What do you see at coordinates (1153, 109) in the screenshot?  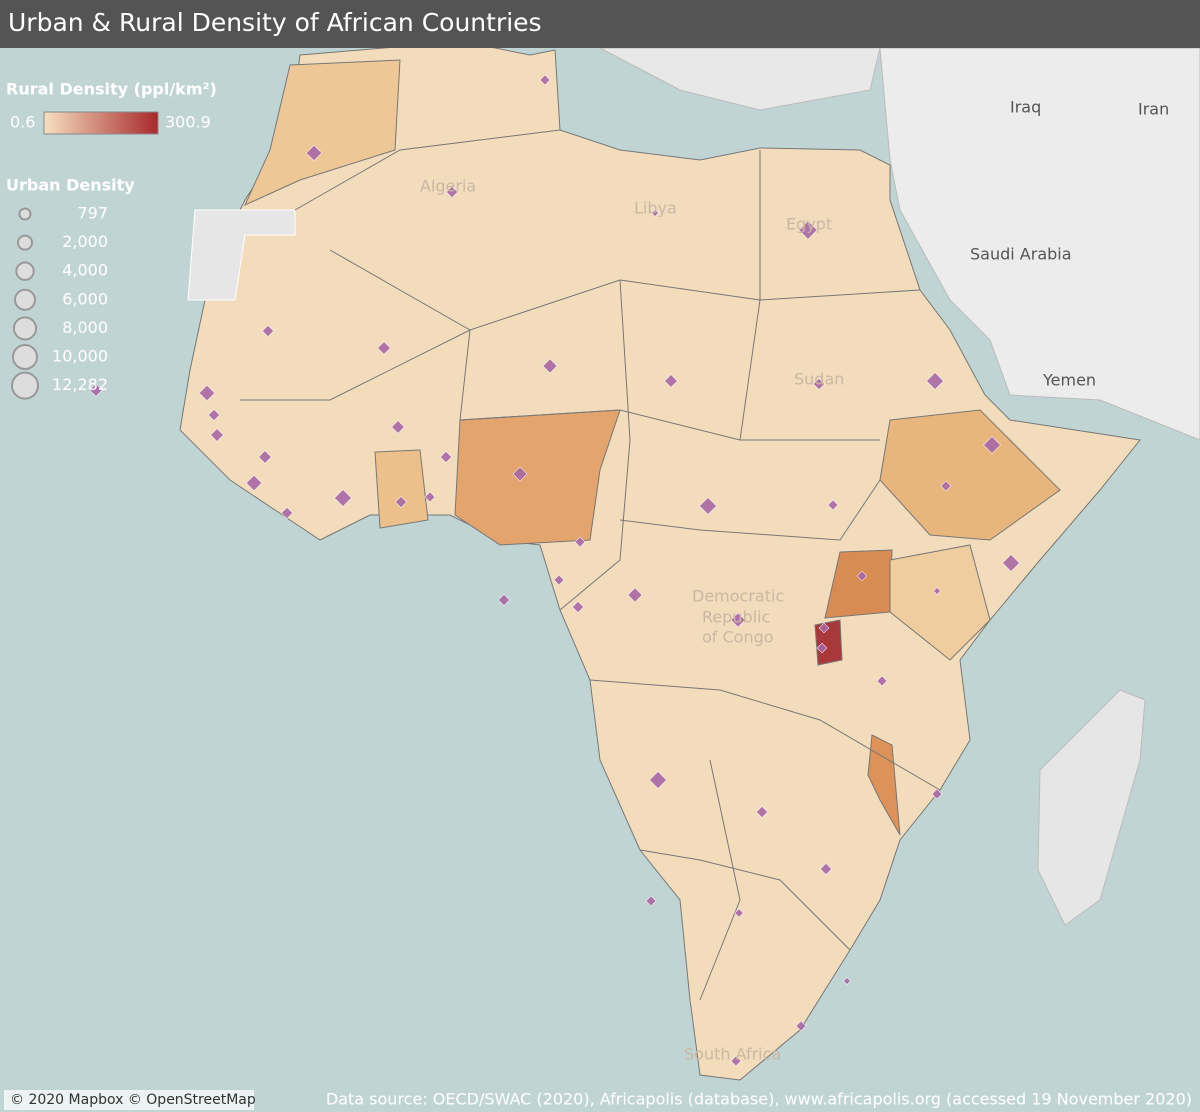 I see `place-label: Iran` at bounding box center [1153, 109].